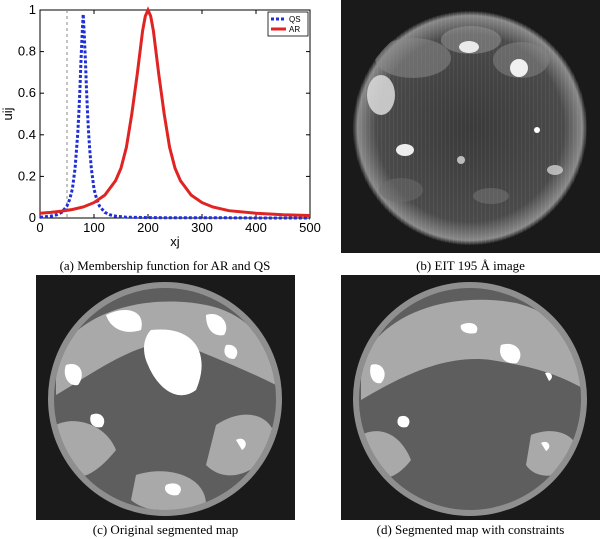 Image resolution: width=600 pixels, height=539 pixels. Describe the element at coordinates (27, 134) in the screenshot. I see `y-tick-label: 0.4` at that location.